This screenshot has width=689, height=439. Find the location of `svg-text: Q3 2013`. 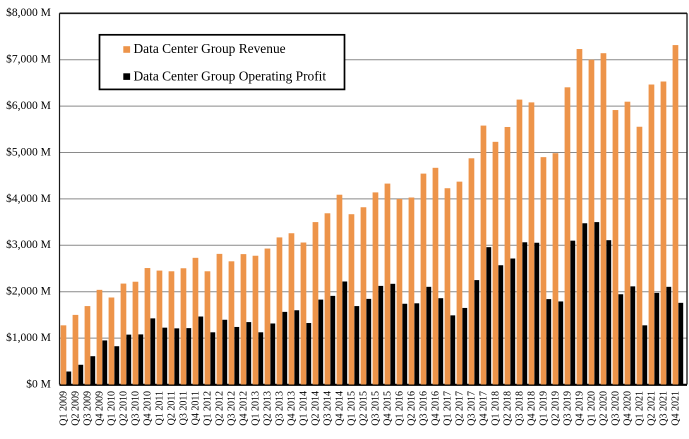

svg-text: Q3 2013 is located at coordinates (280, 408).